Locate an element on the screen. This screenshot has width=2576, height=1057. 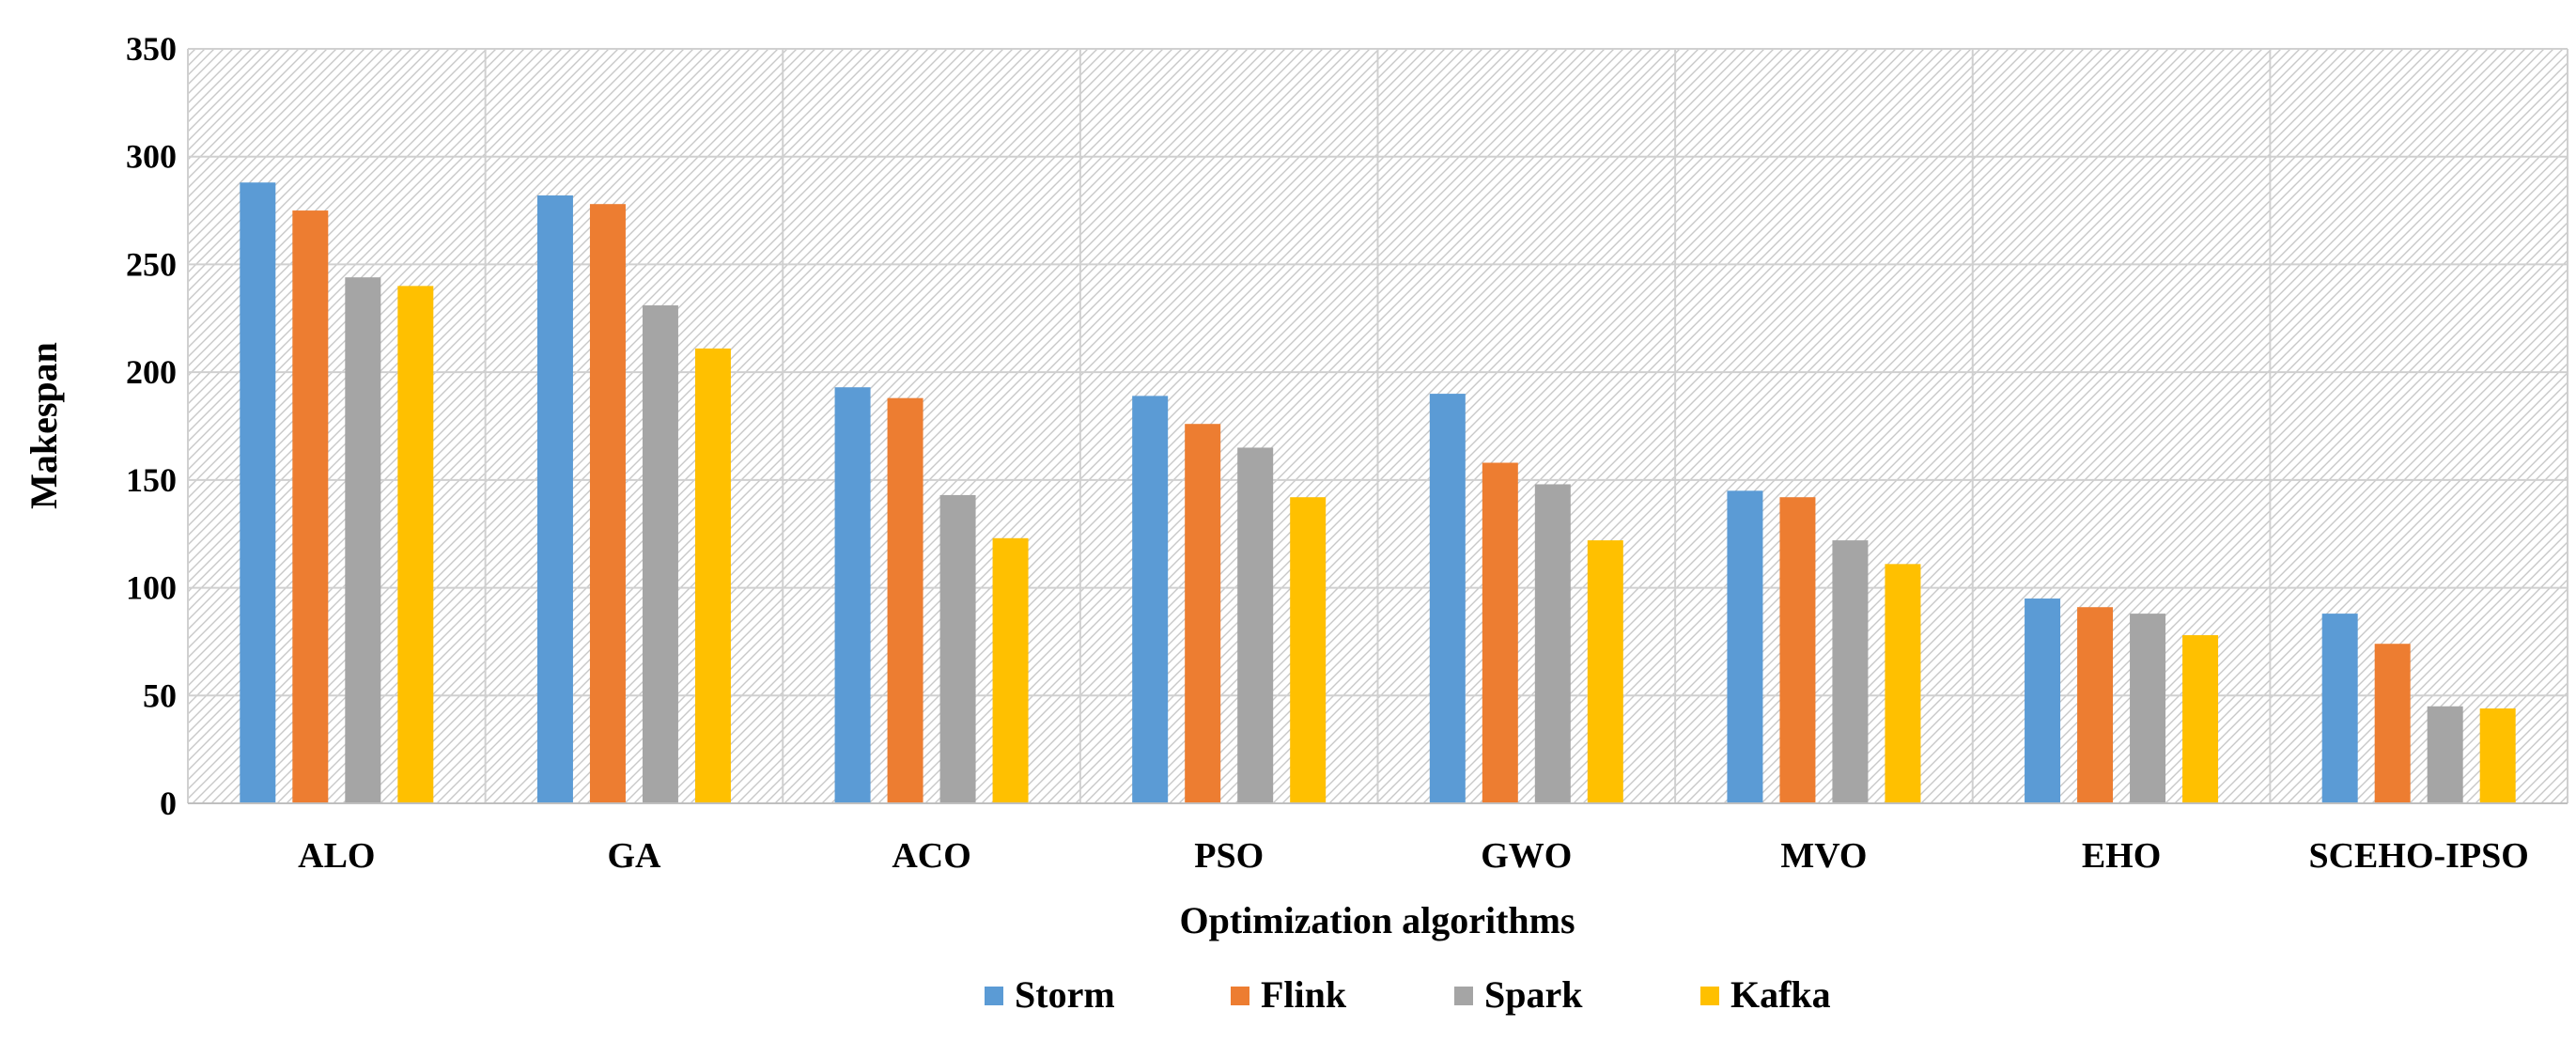
bar-storm-ga is located at coordinates (555, 499).